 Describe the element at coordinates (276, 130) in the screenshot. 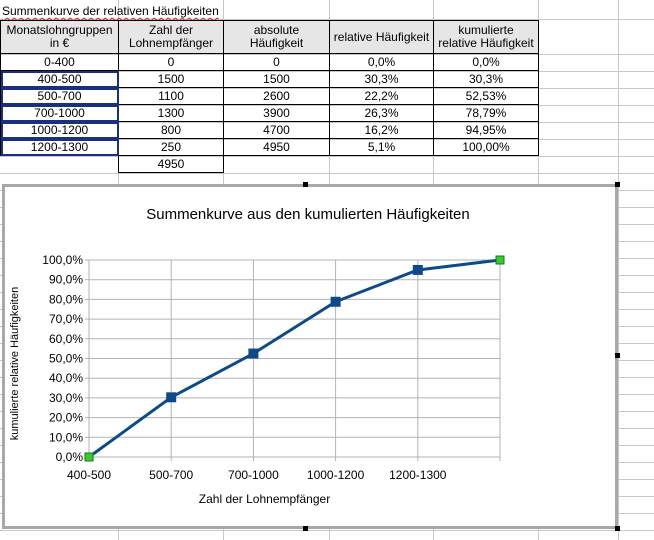

I see `cell-absolute: 4700` at that location.